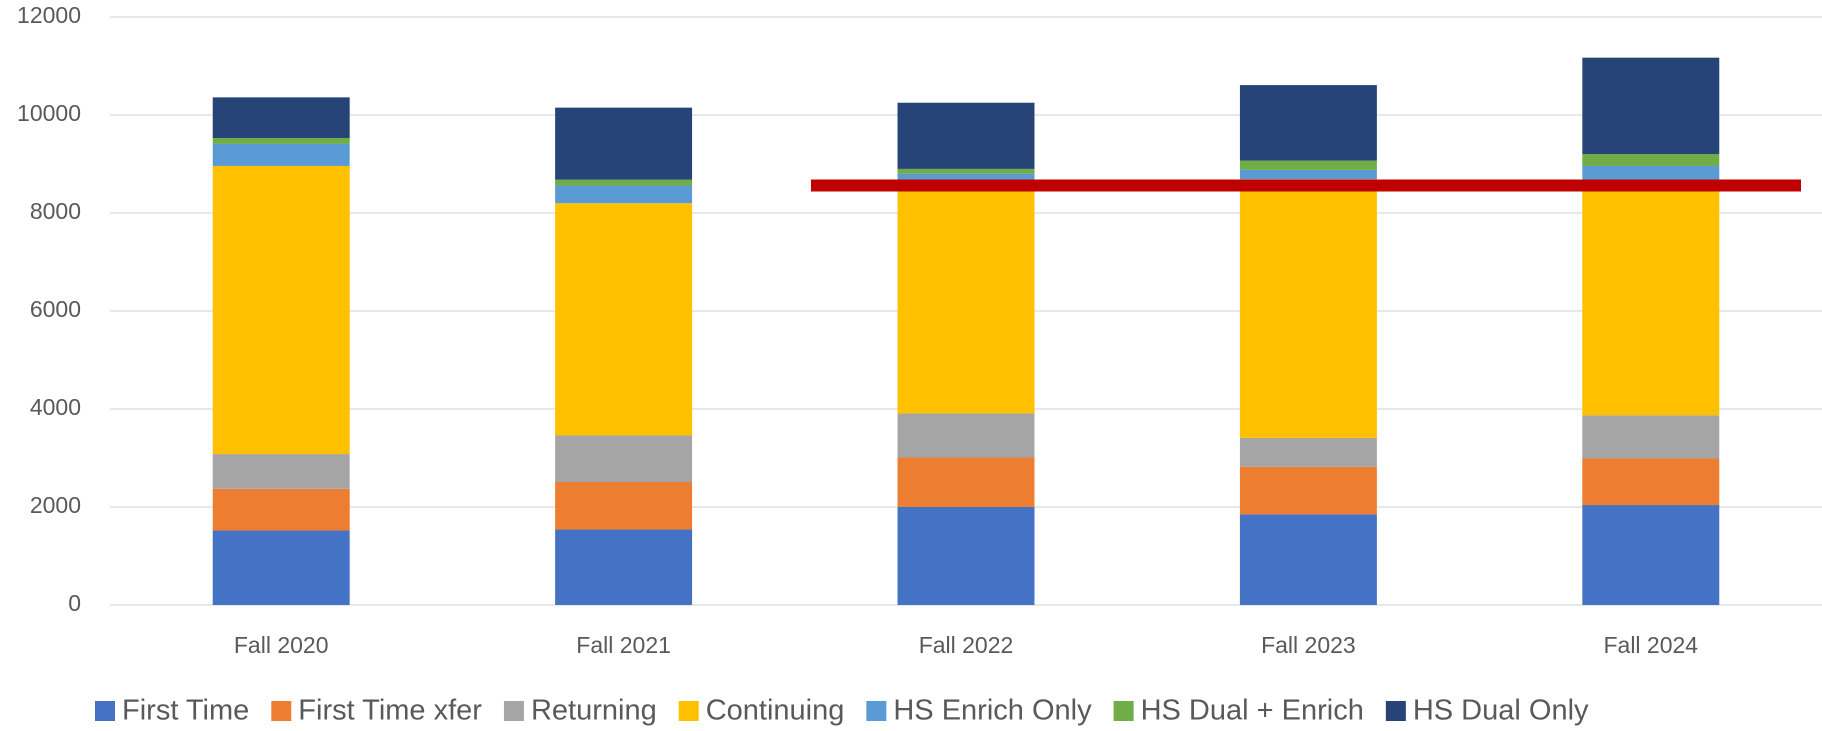  I want to click on x-tick-label: Fall 2022, so click(966, 645).